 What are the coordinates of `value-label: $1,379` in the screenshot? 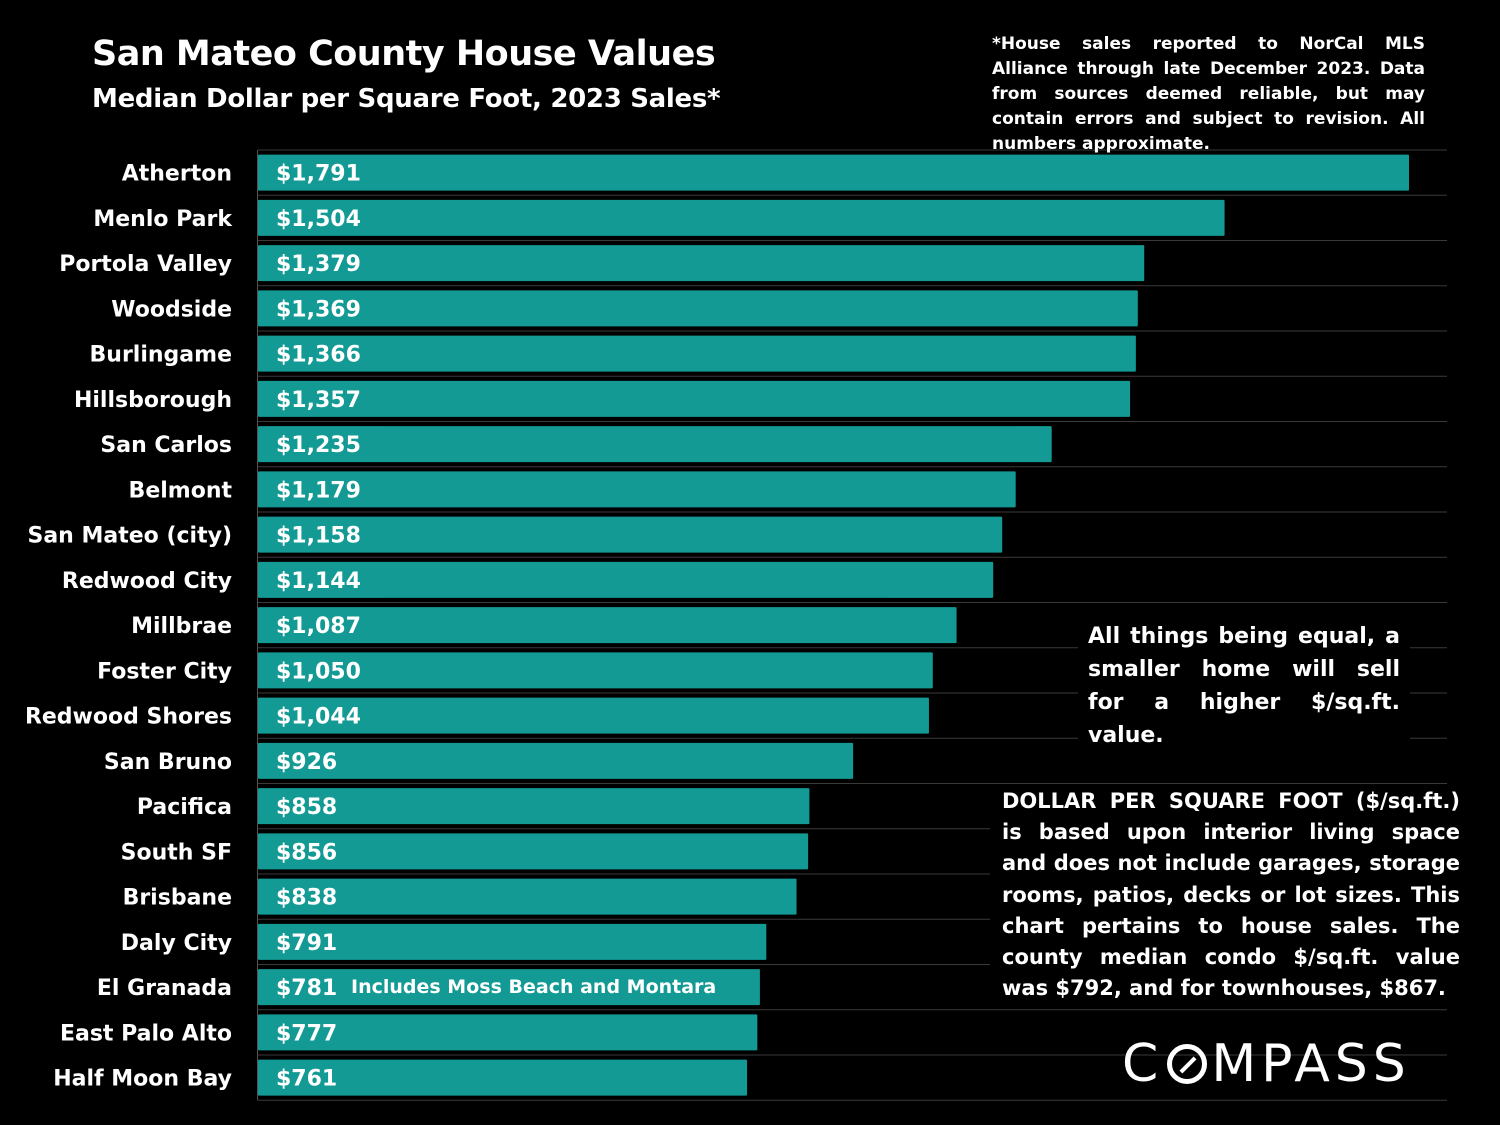 It's located at (318, 264).